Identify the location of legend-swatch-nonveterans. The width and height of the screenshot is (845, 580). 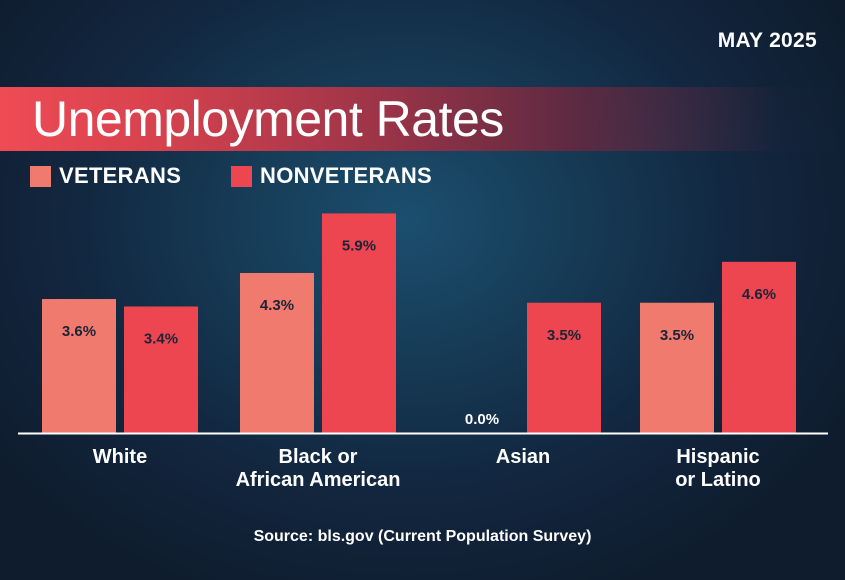
(241, 176).